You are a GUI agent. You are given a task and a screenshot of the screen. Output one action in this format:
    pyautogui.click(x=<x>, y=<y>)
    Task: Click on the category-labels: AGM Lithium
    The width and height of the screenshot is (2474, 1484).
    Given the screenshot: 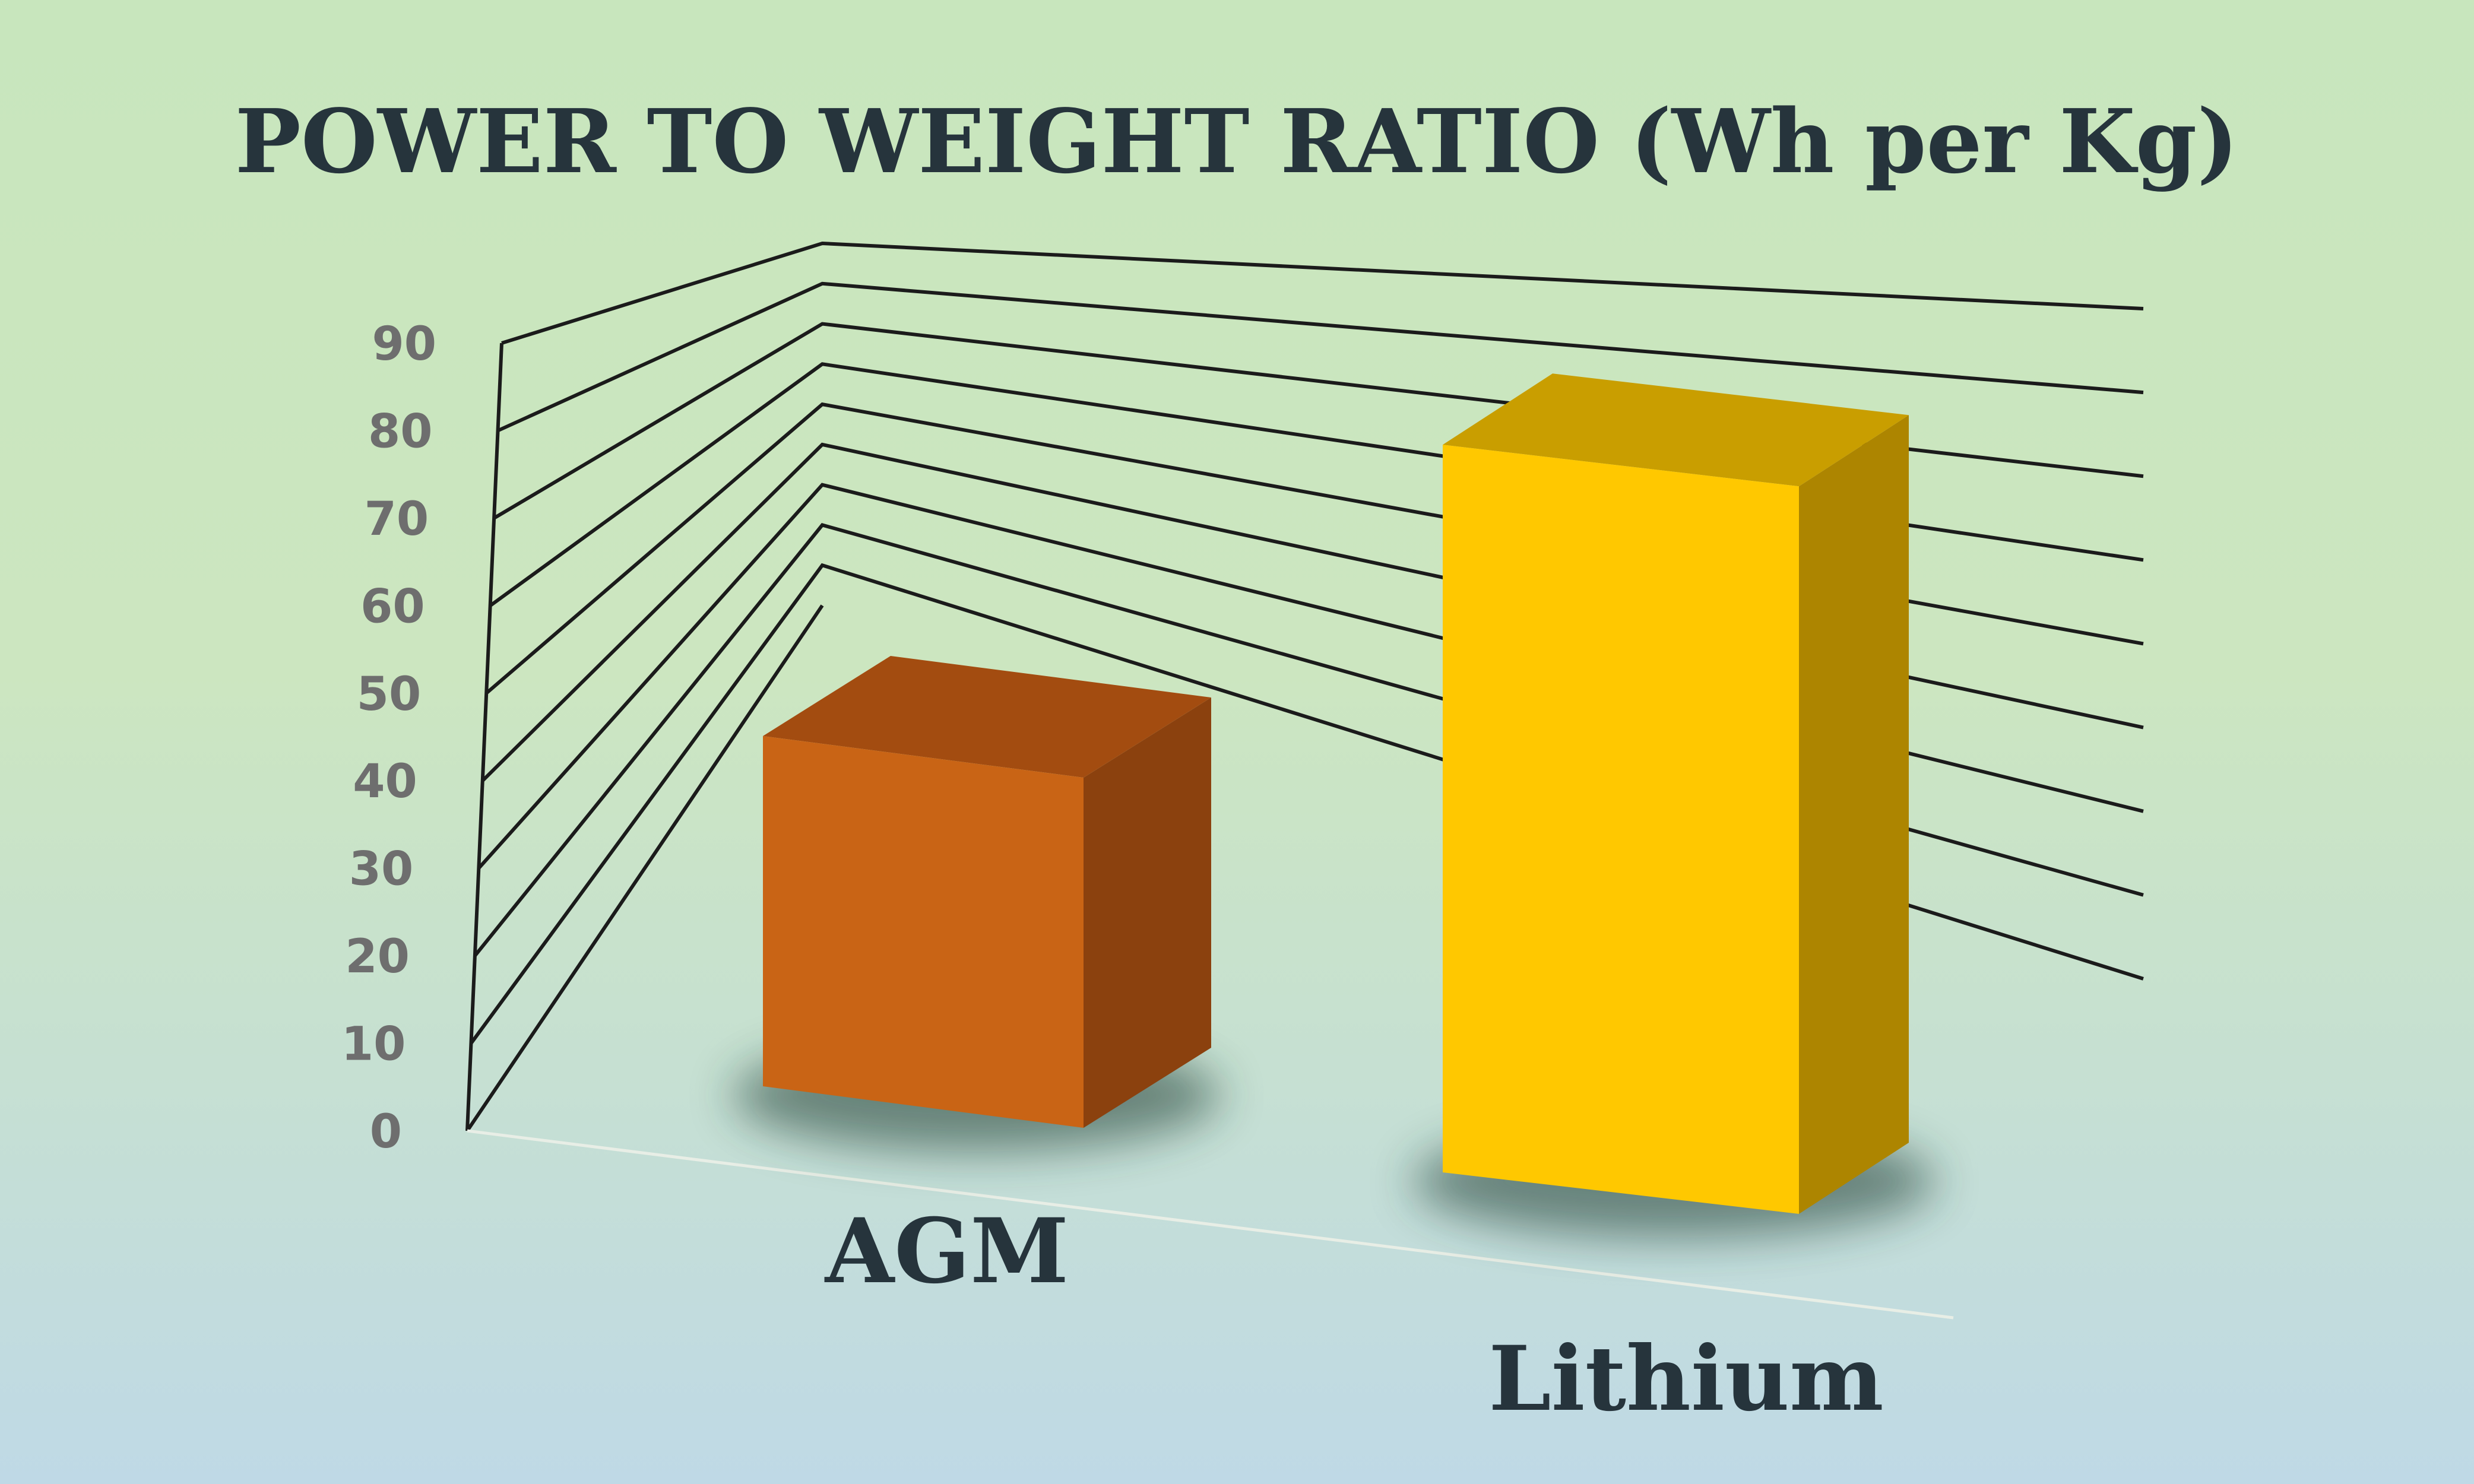 What is the action you would take?
    pyautogui.click(x=1354, y=1315)
    